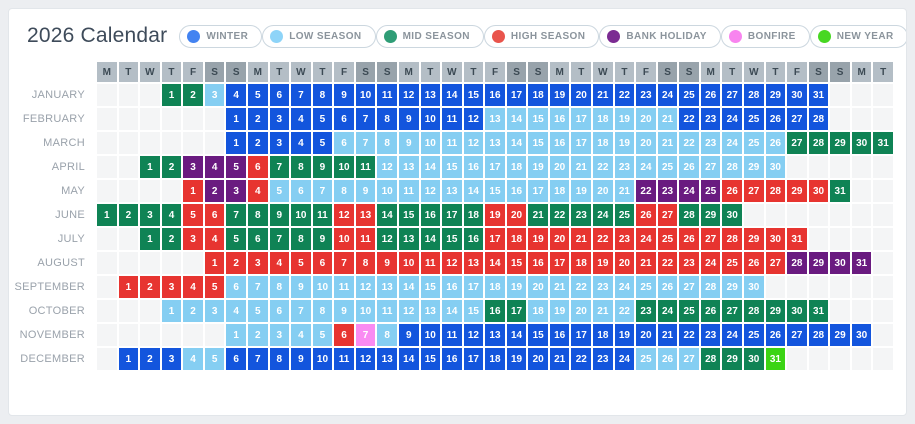 This screenshot has width=915, height=424. Describe the element at coordinates (775, 191) in the screenshot. I see `day-cell-high: 28` at that location.